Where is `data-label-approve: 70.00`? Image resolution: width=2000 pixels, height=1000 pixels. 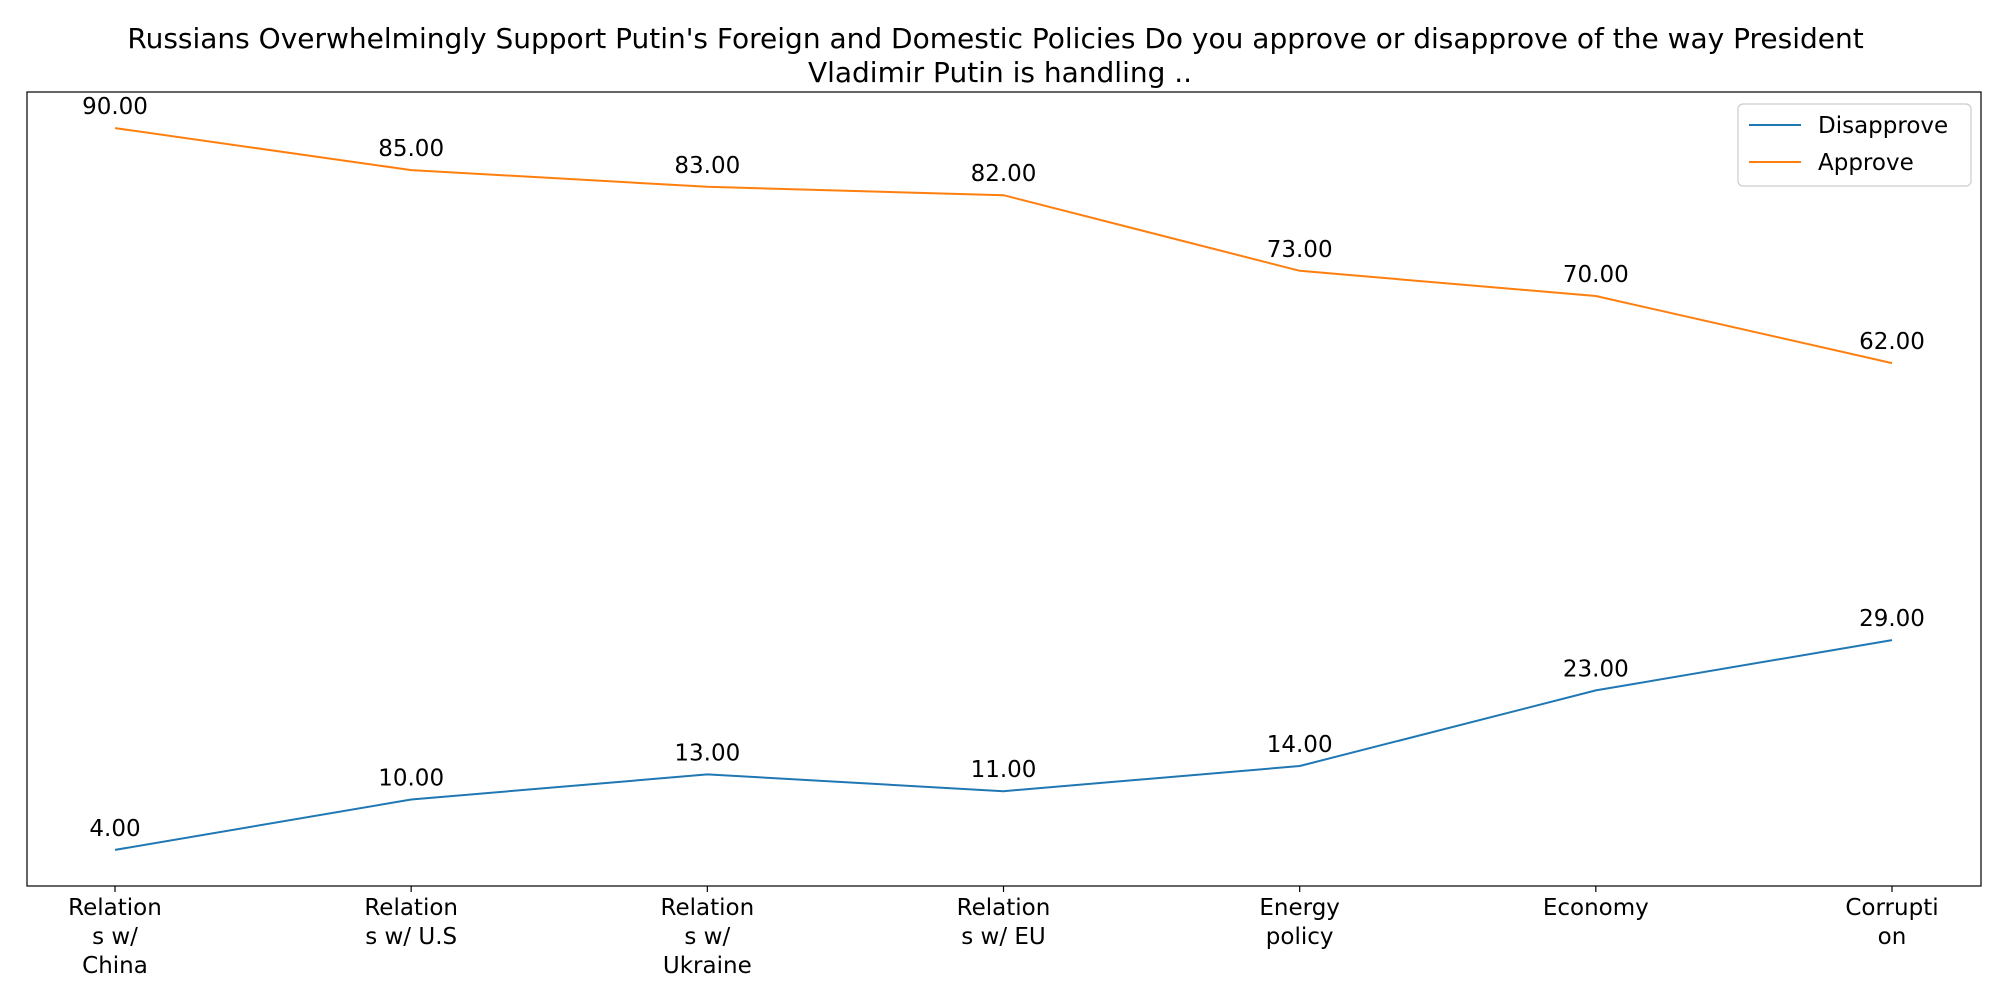
data-label-approve: 70.00 is located at coordinates (1596, 275).